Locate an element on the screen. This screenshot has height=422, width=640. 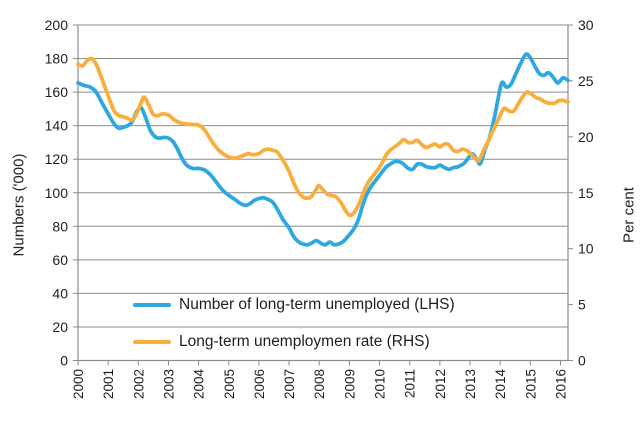
y-right-tick-label: 25 is located at coordinates (586, 81).